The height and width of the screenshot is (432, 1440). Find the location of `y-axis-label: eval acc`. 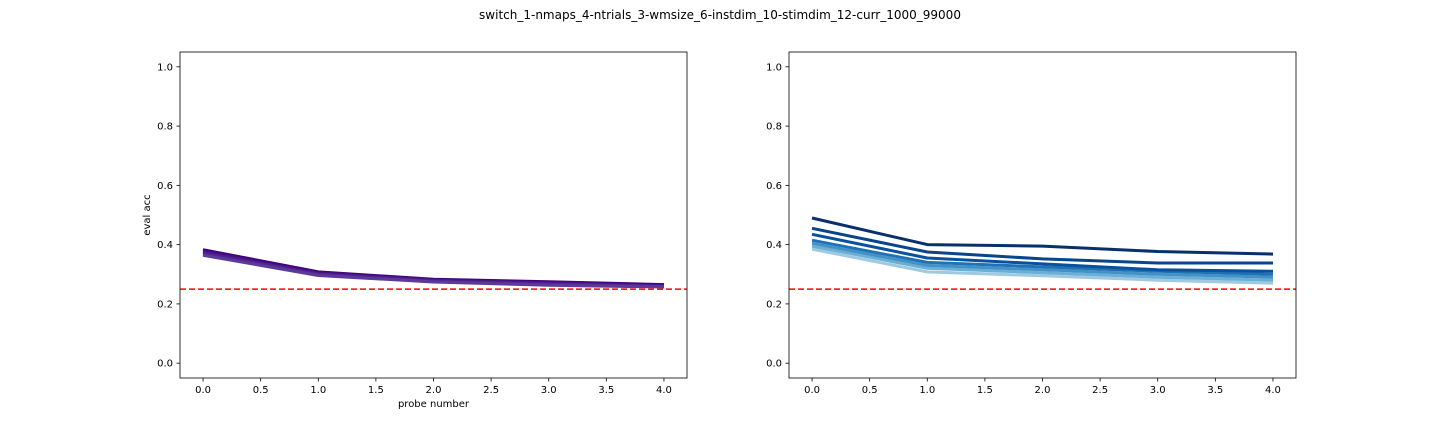

y-axis-label: eval acc is located at coordinates (147, 214).